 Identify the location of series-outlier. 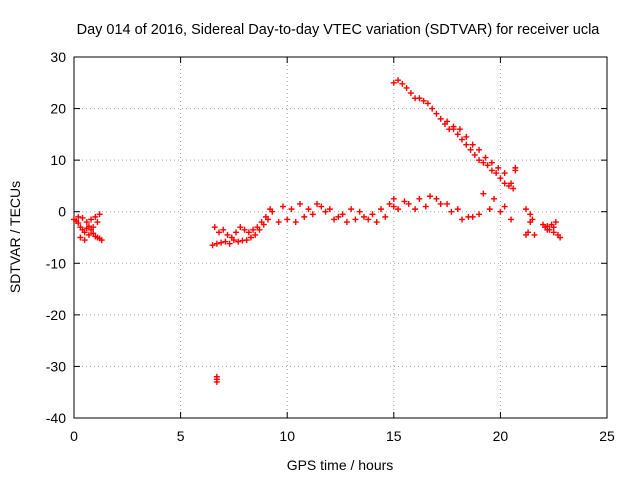
(216, 379).